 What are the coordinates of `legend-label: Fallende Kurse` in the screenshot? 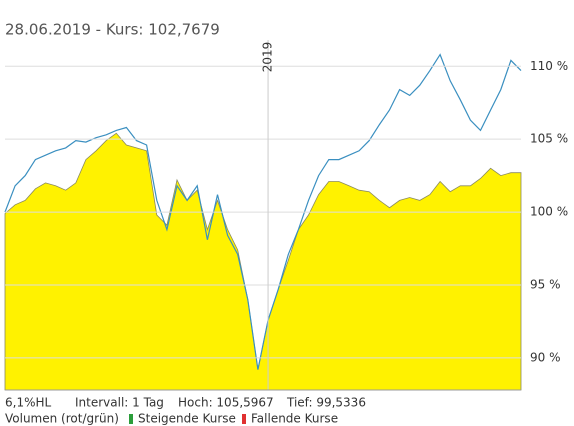 It's located at (294, 419).